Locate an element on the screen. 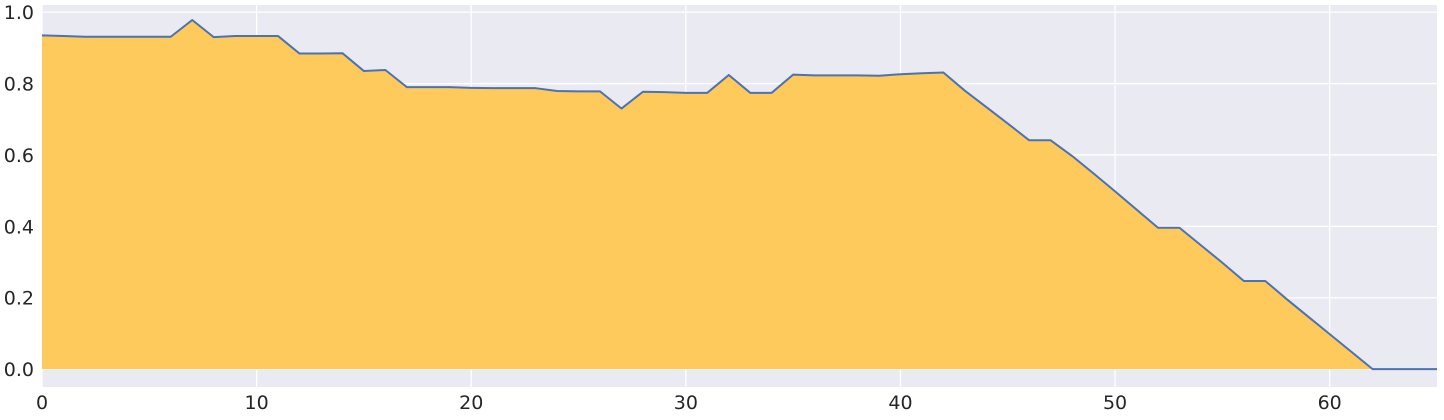  y-tick-label: 0.6 is located at coordinates (19, 156).